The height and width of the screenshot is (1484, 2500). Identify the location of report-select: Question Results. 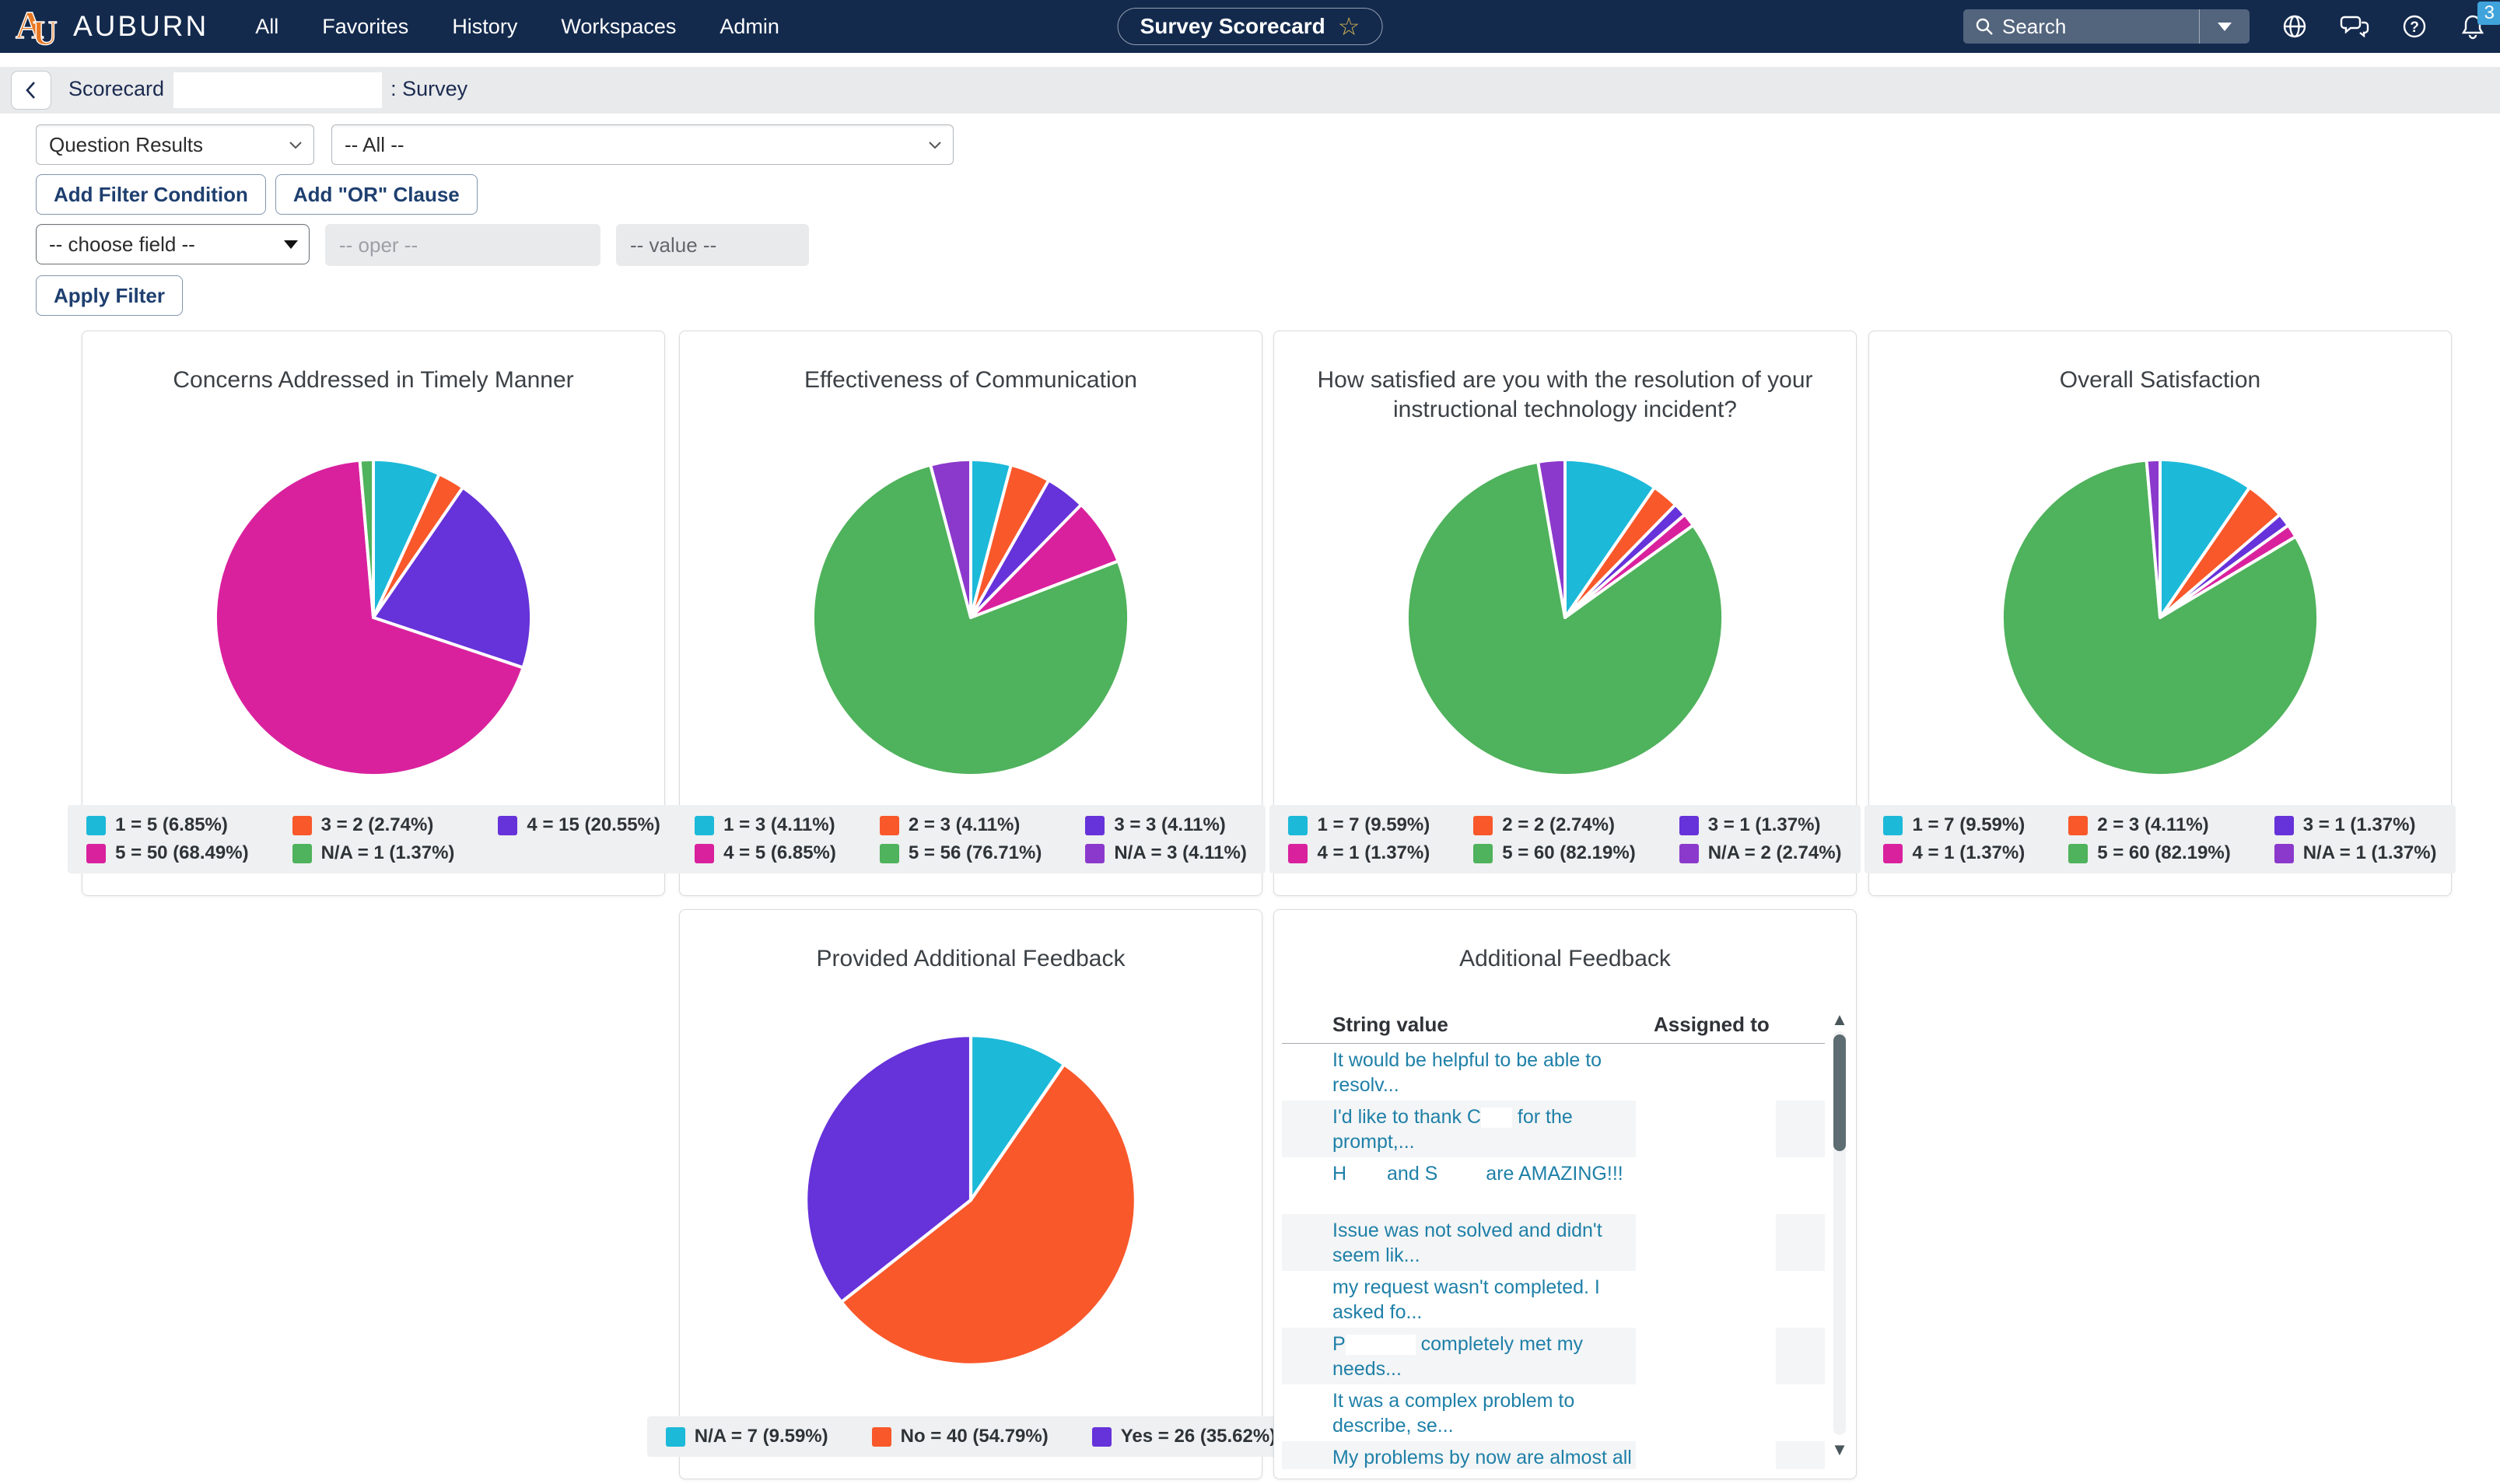
(175, 145).